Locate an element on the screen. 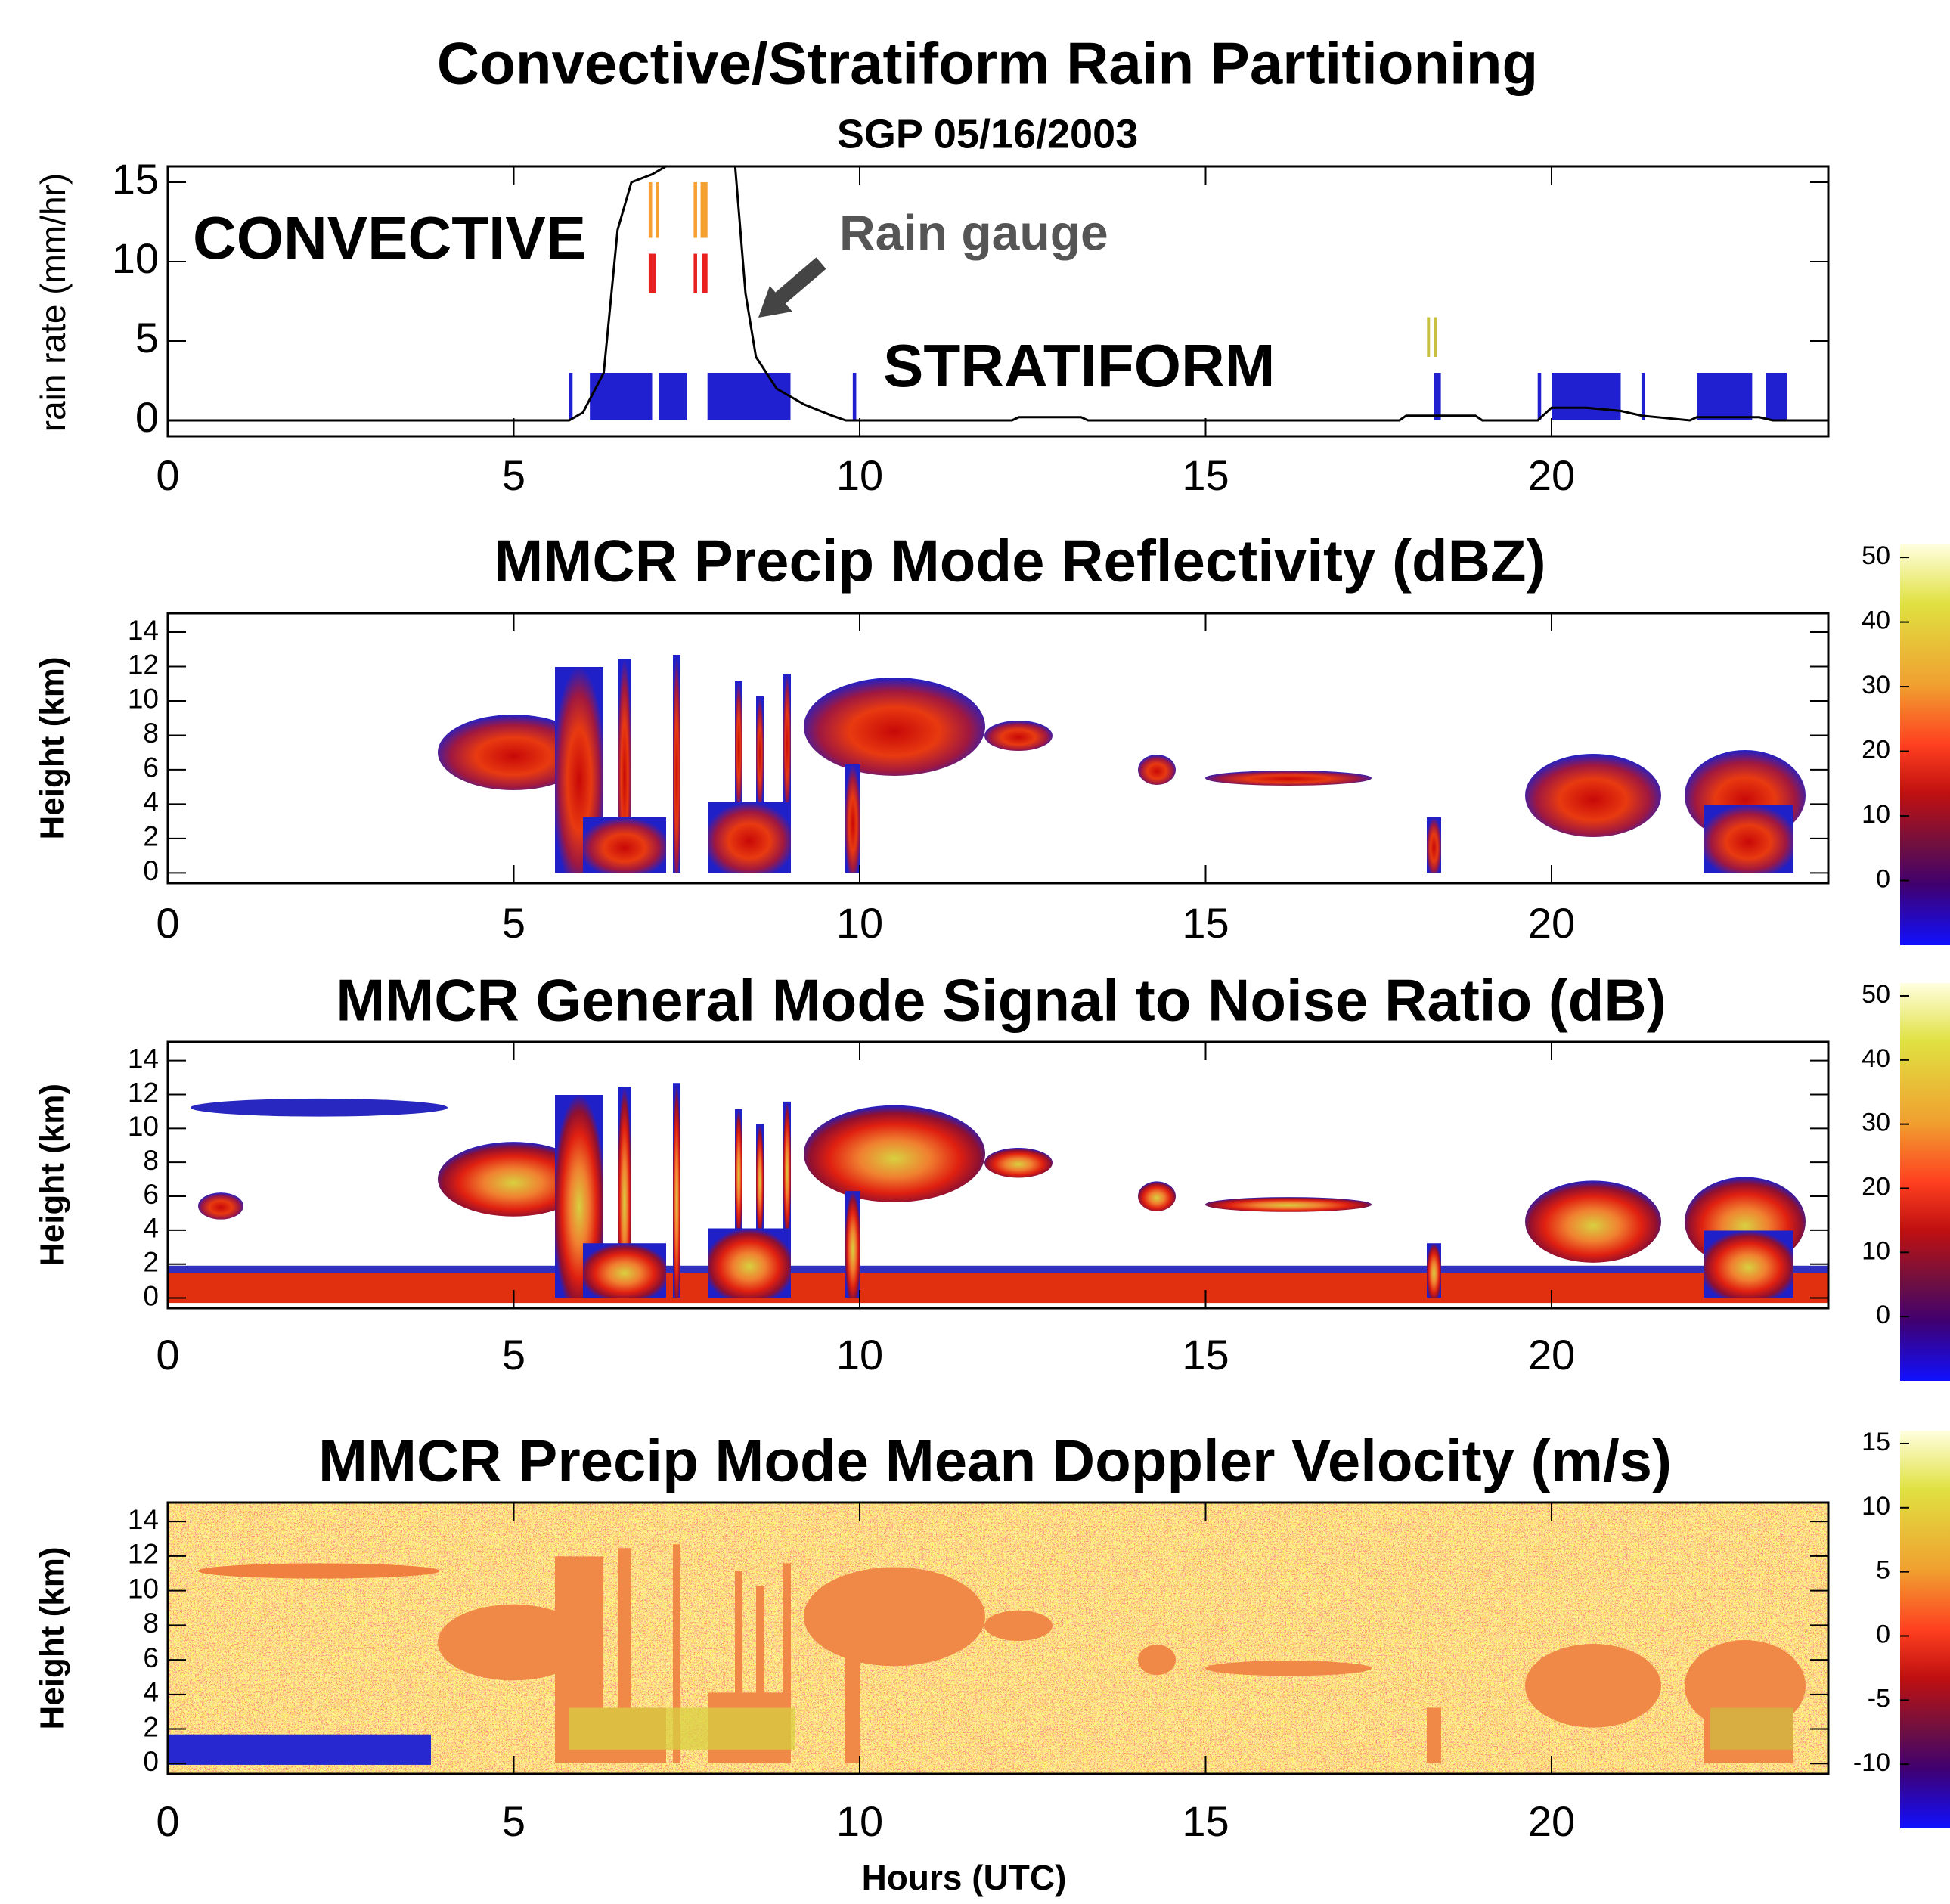 This screenshot has height=1904, width=1950. subtitle: SGP 05/16/2003 is located at coordinates (987, 134).